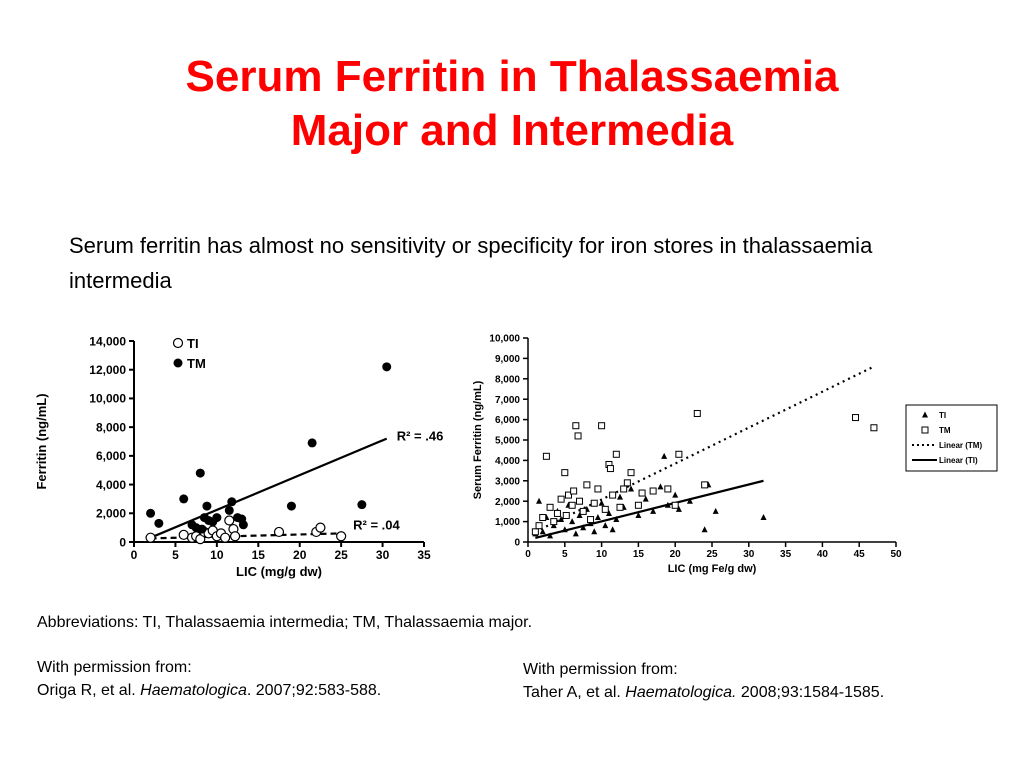 This screenshot has width=1024, height=768. What do you see at coordinates (507, 481) in the screenshot?
I see `y-tick-label: 3,000` at bounding box center [507, 481].